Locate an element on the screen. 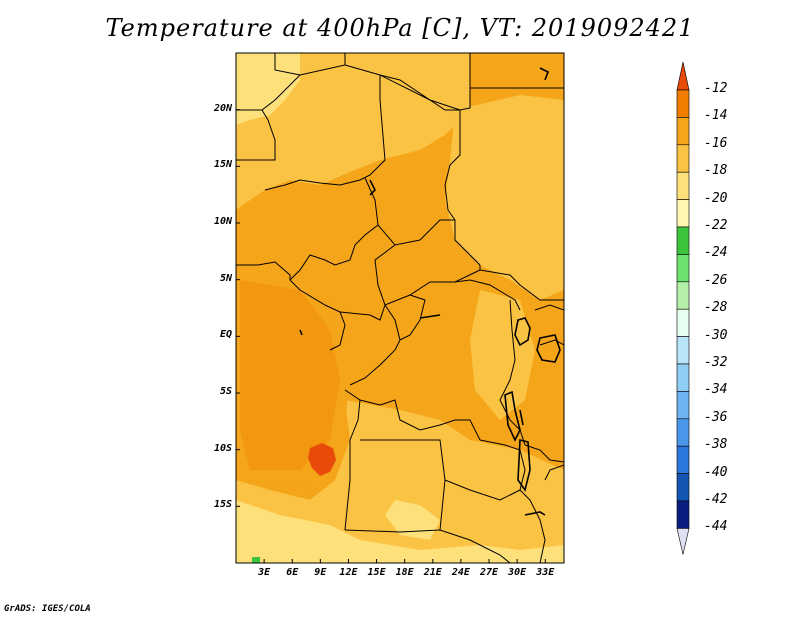  lat-label-10n: 10N is located at coordinates (222, 221).